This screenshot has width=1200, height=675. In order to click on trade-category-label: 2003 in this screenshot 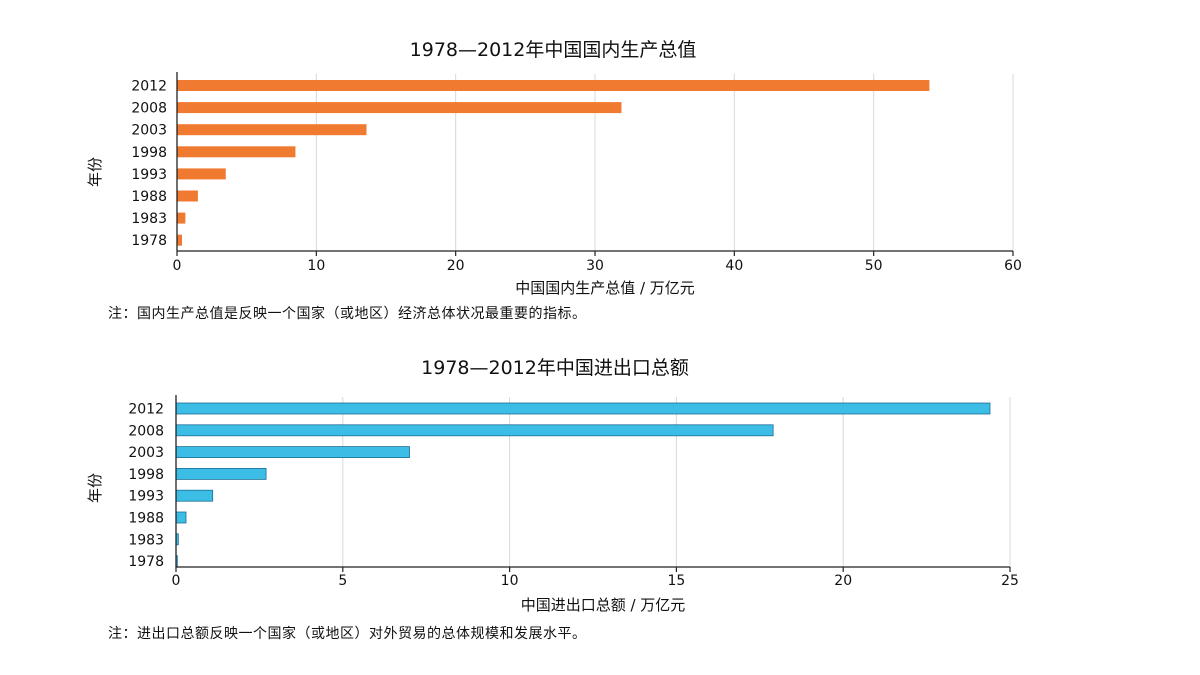, I will do `click(146, 453)`.